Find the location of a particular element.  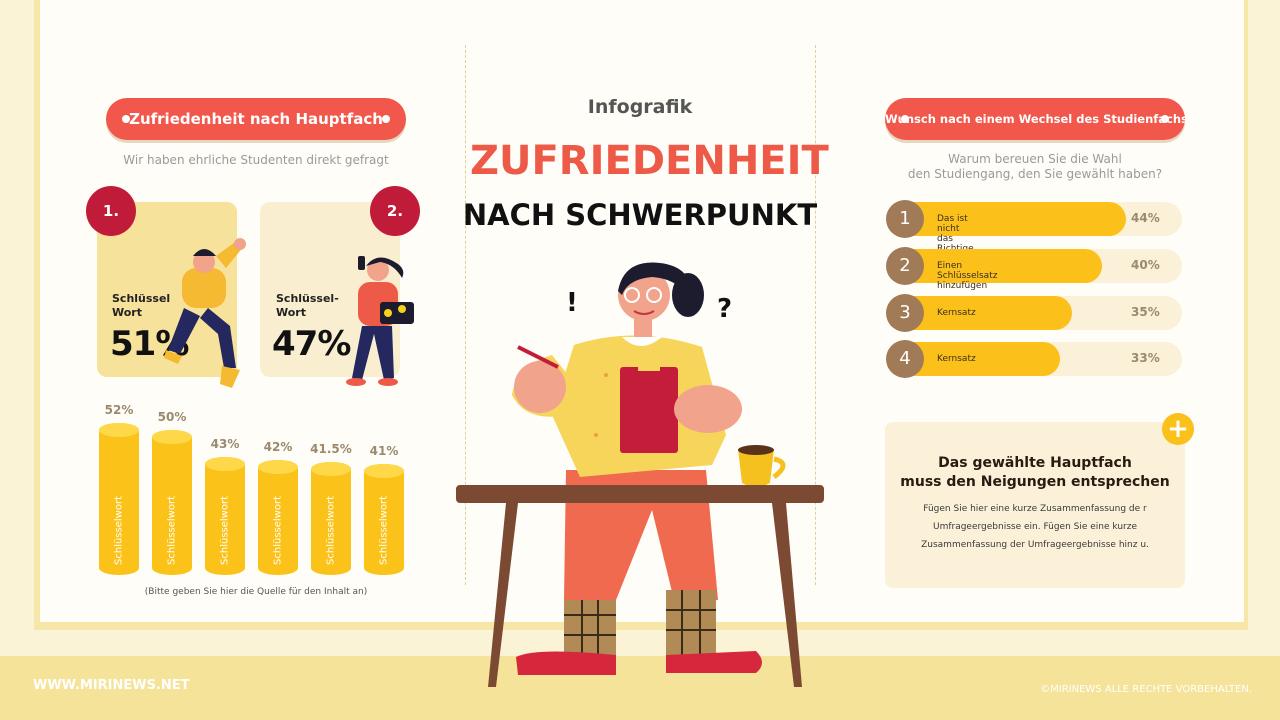

rank-label: Einen Schlüsselsatz hinzufügen is located at coordinates (967, 276).